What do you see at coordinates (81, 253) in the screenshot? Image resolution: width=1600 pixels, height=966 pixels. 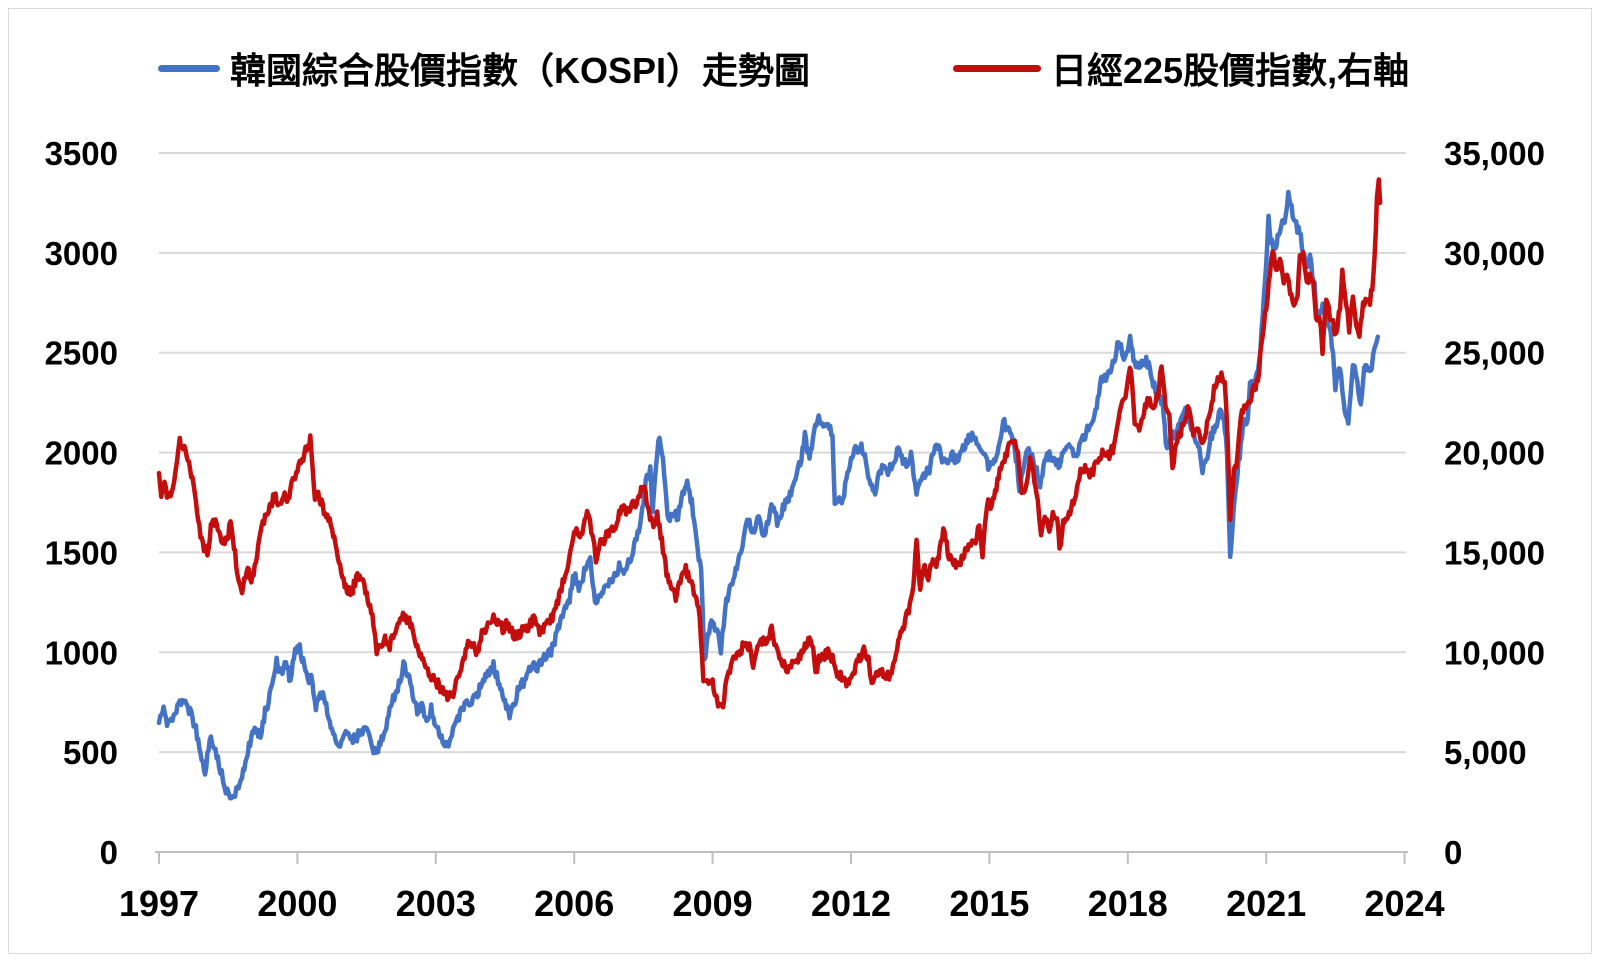 I see `y-left-tick-label: 3000` at bounding box center [81, 253].